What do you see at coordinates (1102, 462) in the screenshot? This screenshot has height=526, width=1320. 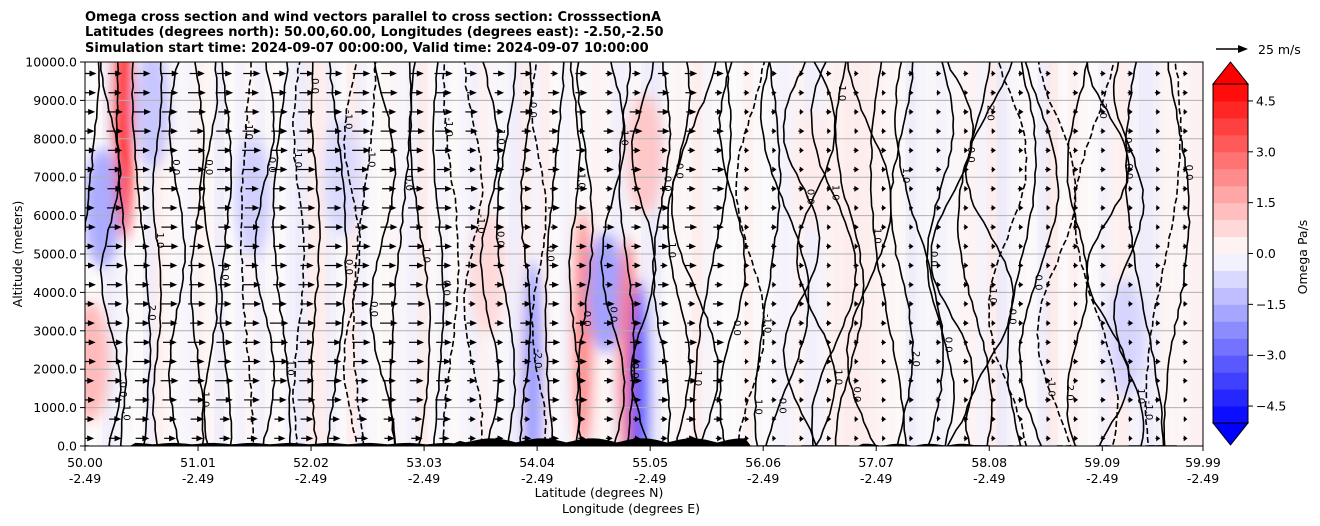 I see `x-tick-label-lat: 59.09` at bounding box center [1102, 462].